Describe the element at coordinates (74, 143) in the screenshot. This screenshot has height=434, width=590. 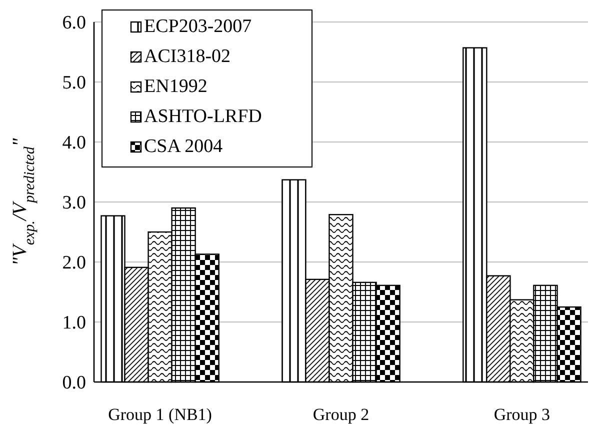
I see `y-tick-label: 4.0` at that location.